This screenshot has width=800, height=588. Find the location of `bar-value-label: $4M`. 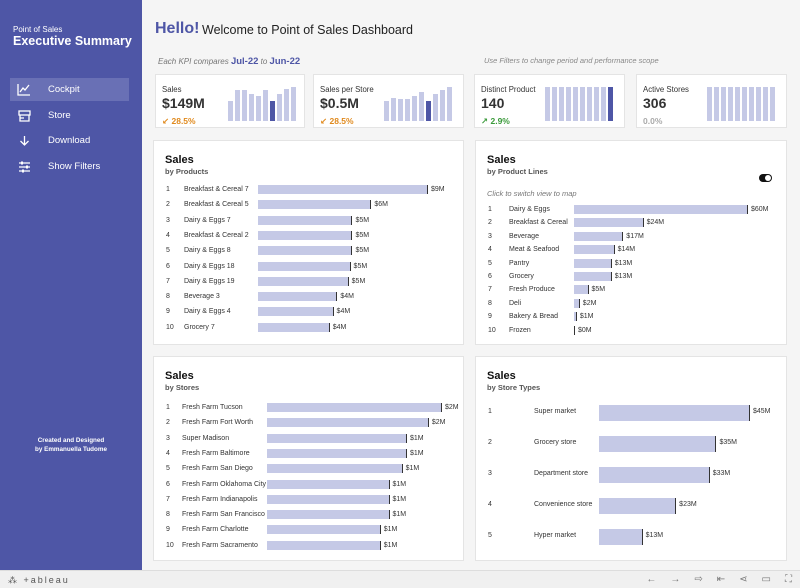

bar-value-label: $4M is located at coordinates (347, 297).